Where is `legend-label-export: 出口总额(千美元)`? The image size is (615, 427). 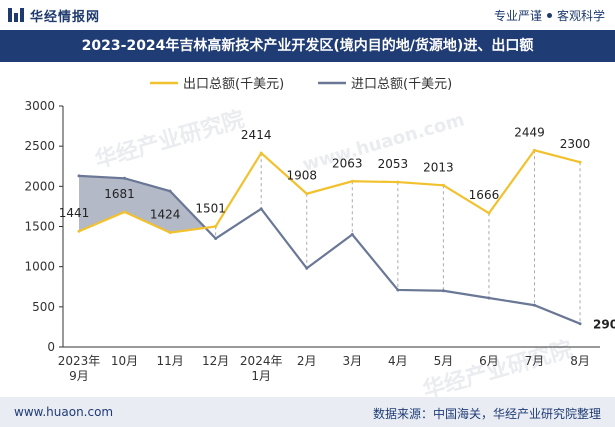 legend-label-export: 出口总额(千美元) is located at coordinates (233, 84).